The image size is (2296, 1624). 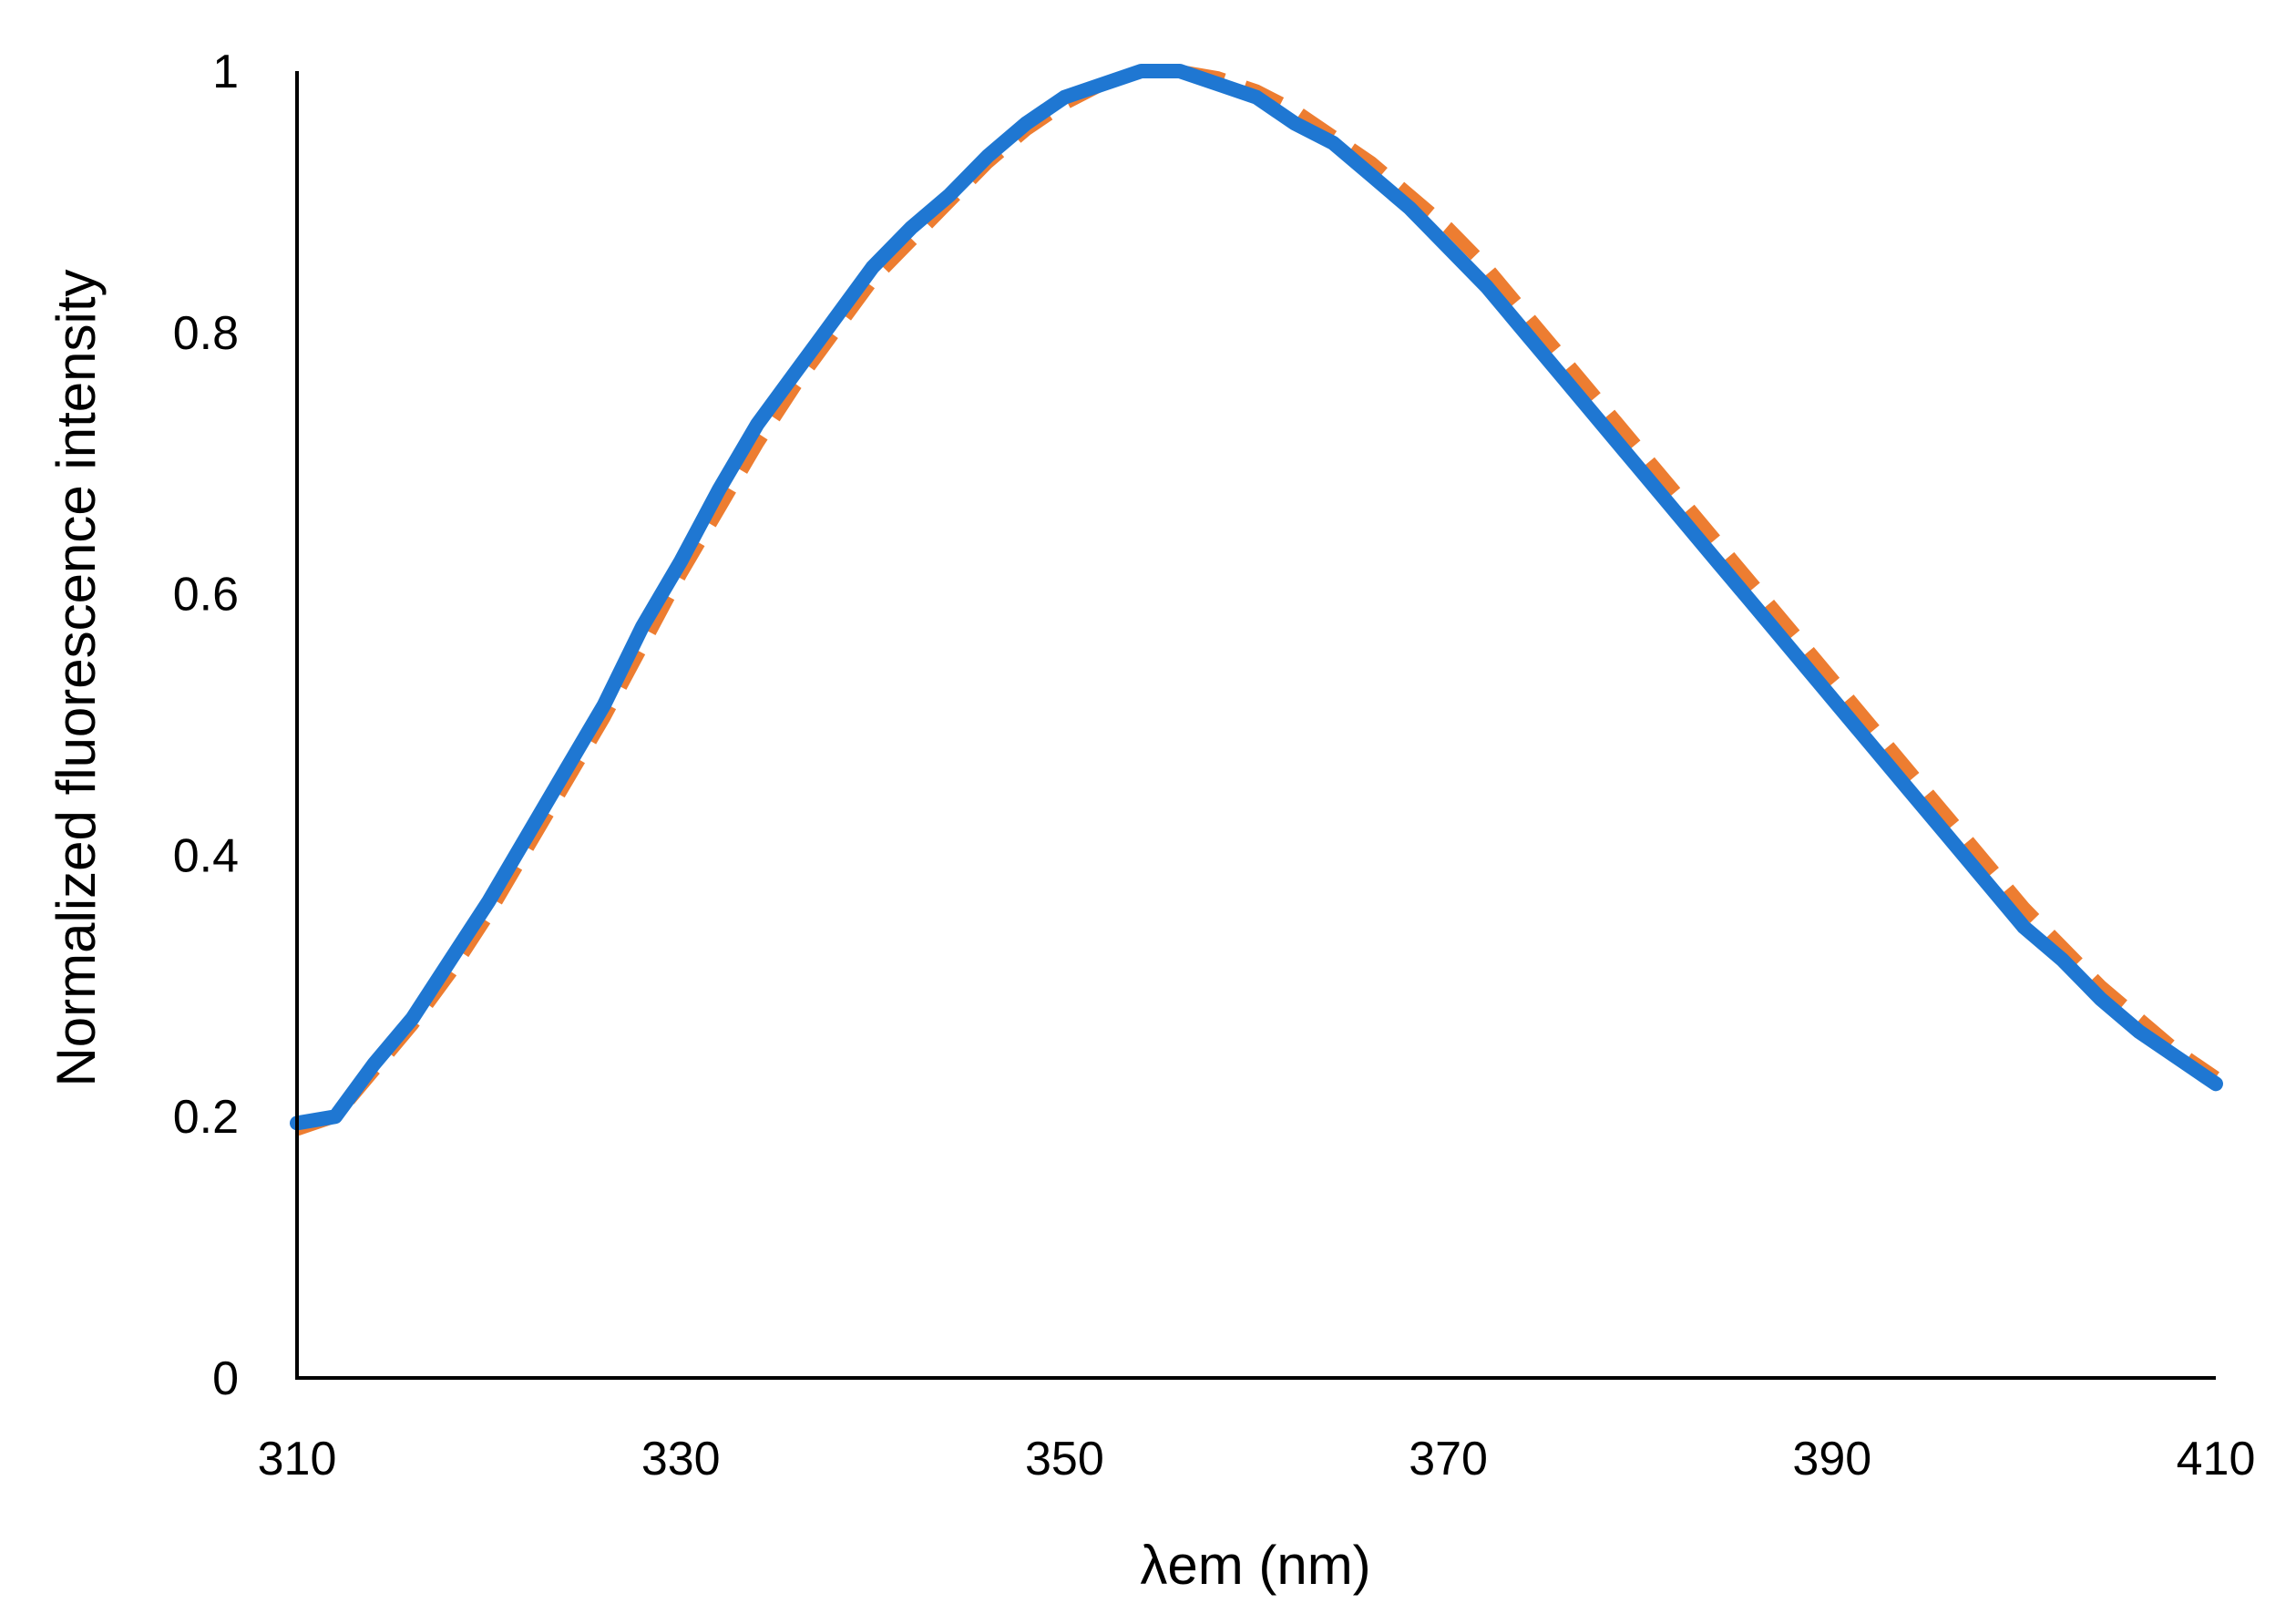 What do you see at coordinates (226, 72) in the screenshot?
I see `y-tick-label: 1` at bounding box center [226, 72].